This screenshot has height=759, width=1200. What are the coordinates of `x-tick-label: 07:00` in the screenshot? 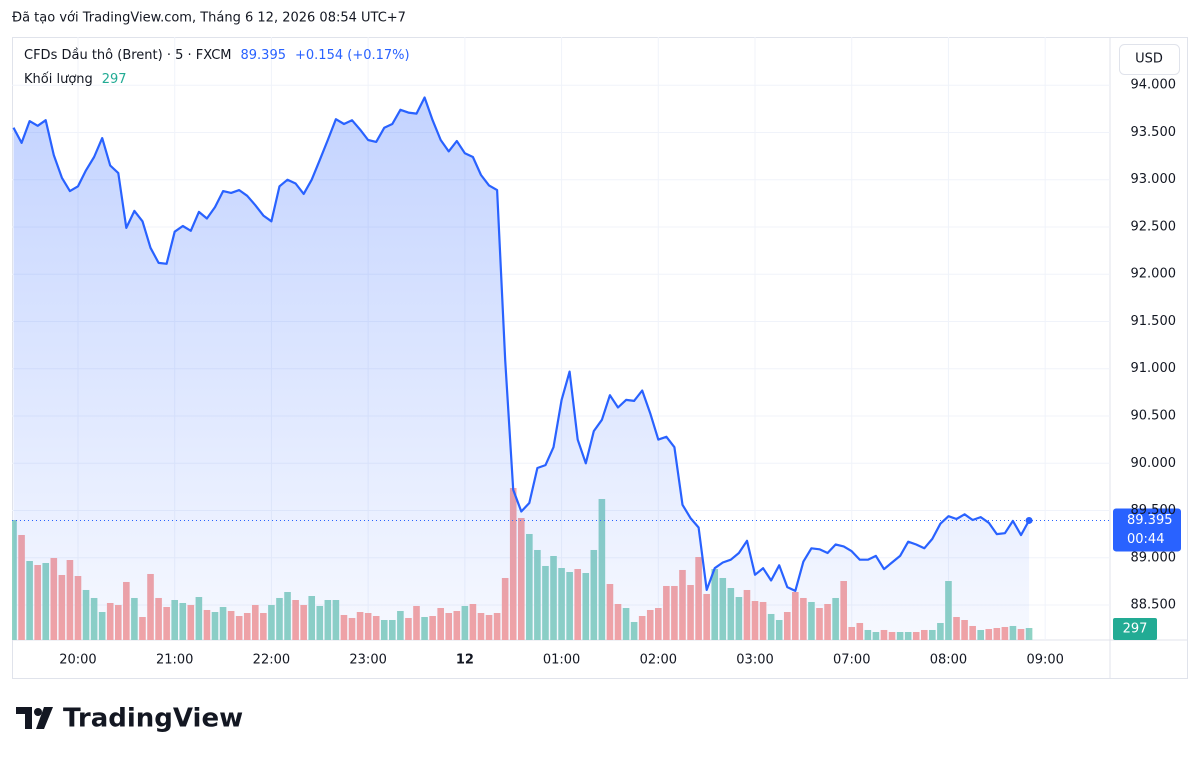 It's located at (851, 660).